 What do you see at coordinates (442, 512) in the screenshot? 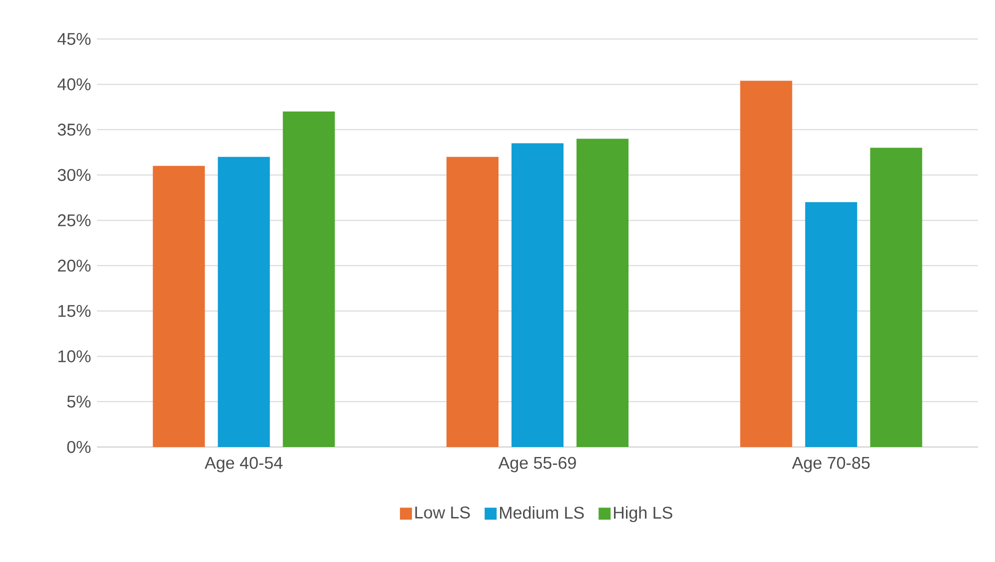
I see `legend-label: Low LS` at bounding box center [442, 512].